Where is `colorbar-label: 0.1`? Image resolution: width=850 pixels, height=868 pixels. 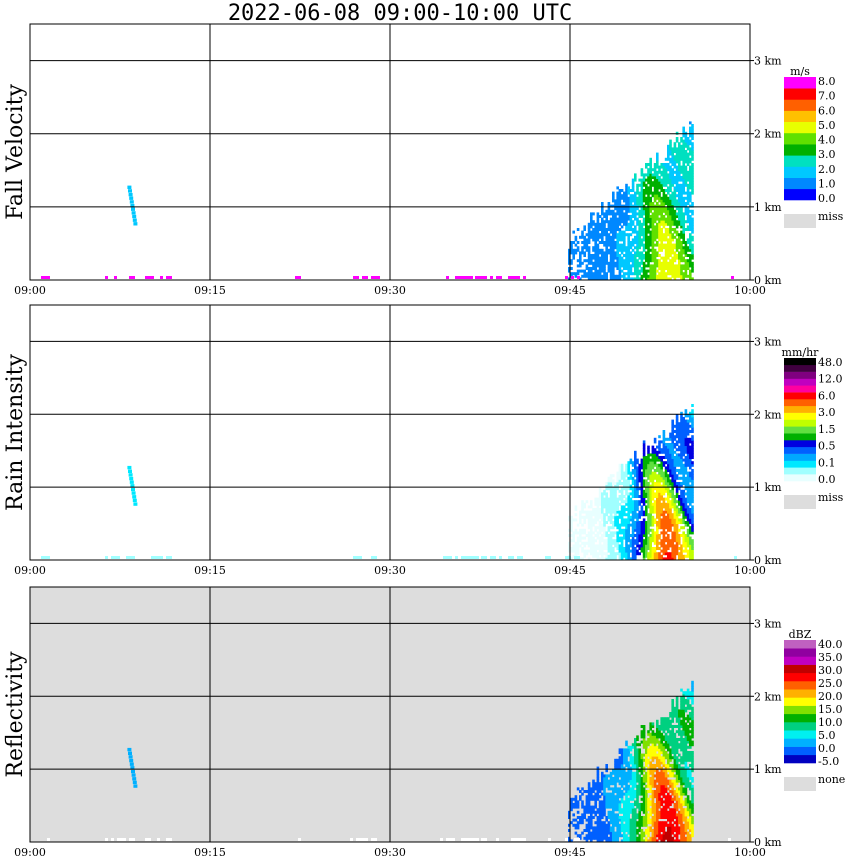 colorbar-label: 0.1 is located at coordinates (827, 462).